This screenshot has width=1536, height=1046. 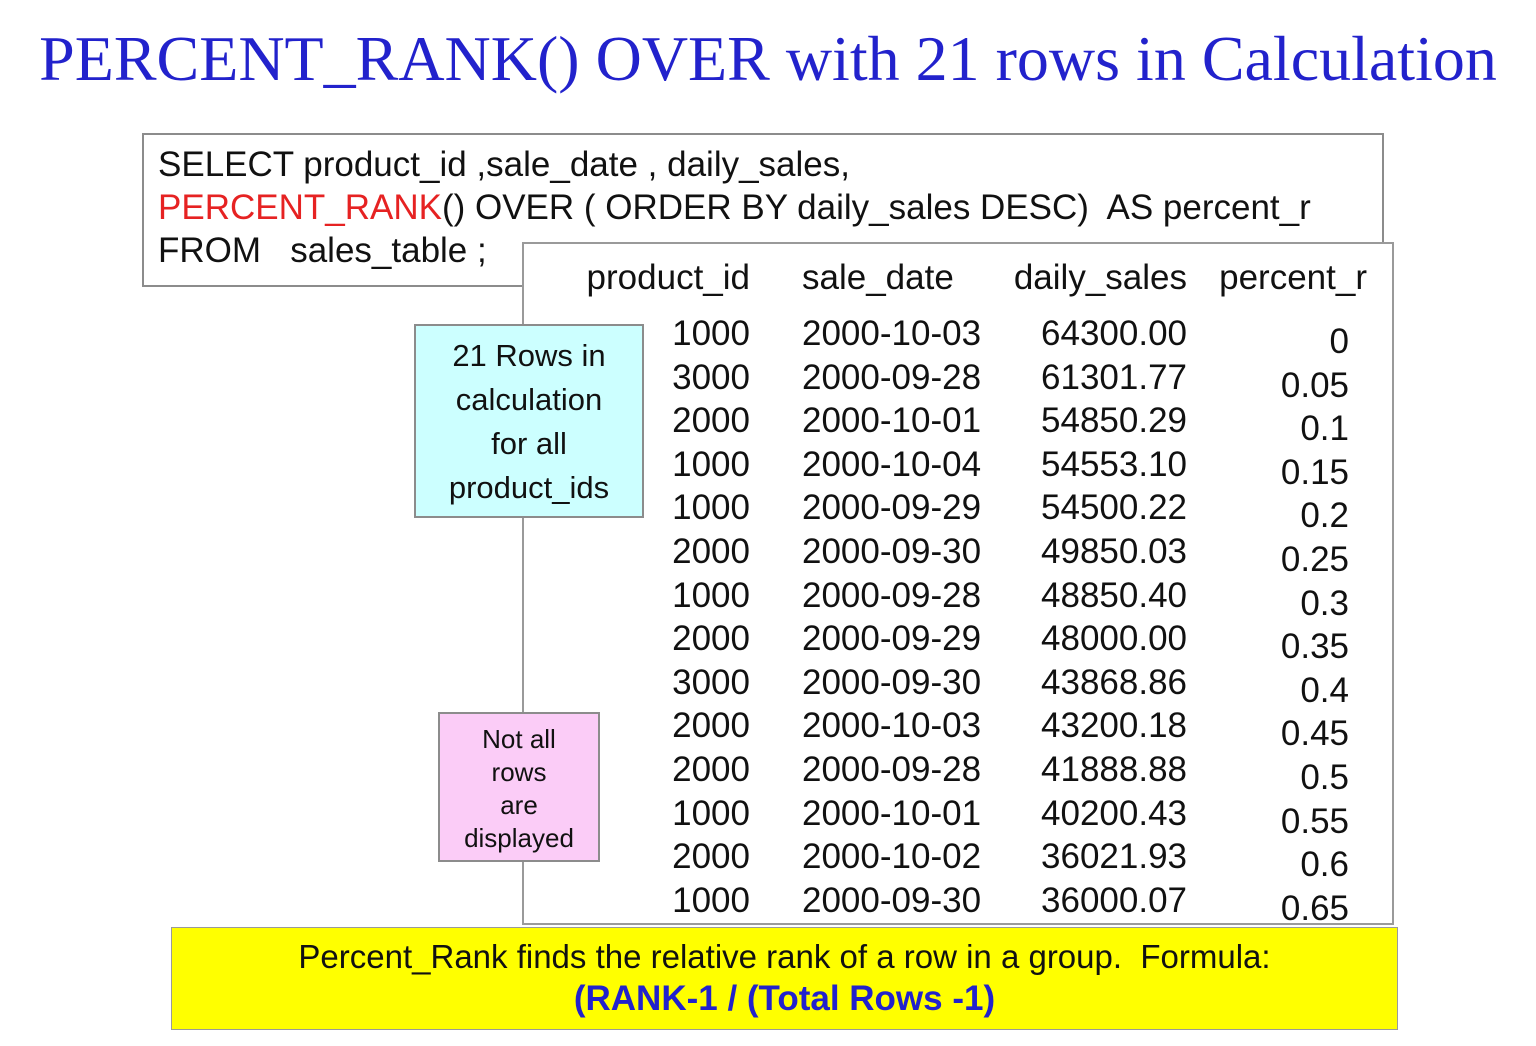 I want to click on table-row: 1000 2000-10-04 54553.10 0.15, so click(x=958, y=467).